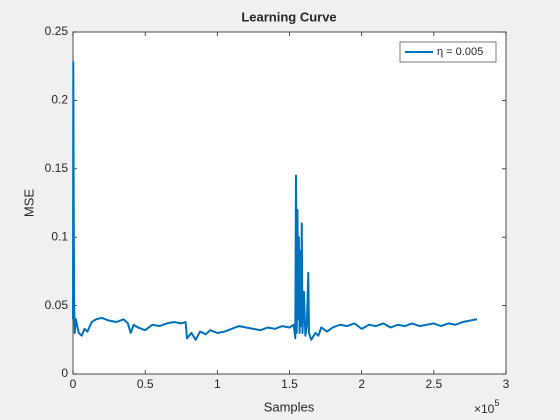 The width and height of the screenshot is (560, 420). What do you see at coordinates (288, 16) in the screenshot?
I see `chart-title: Learning Curve` at bounding box center [288, 16].